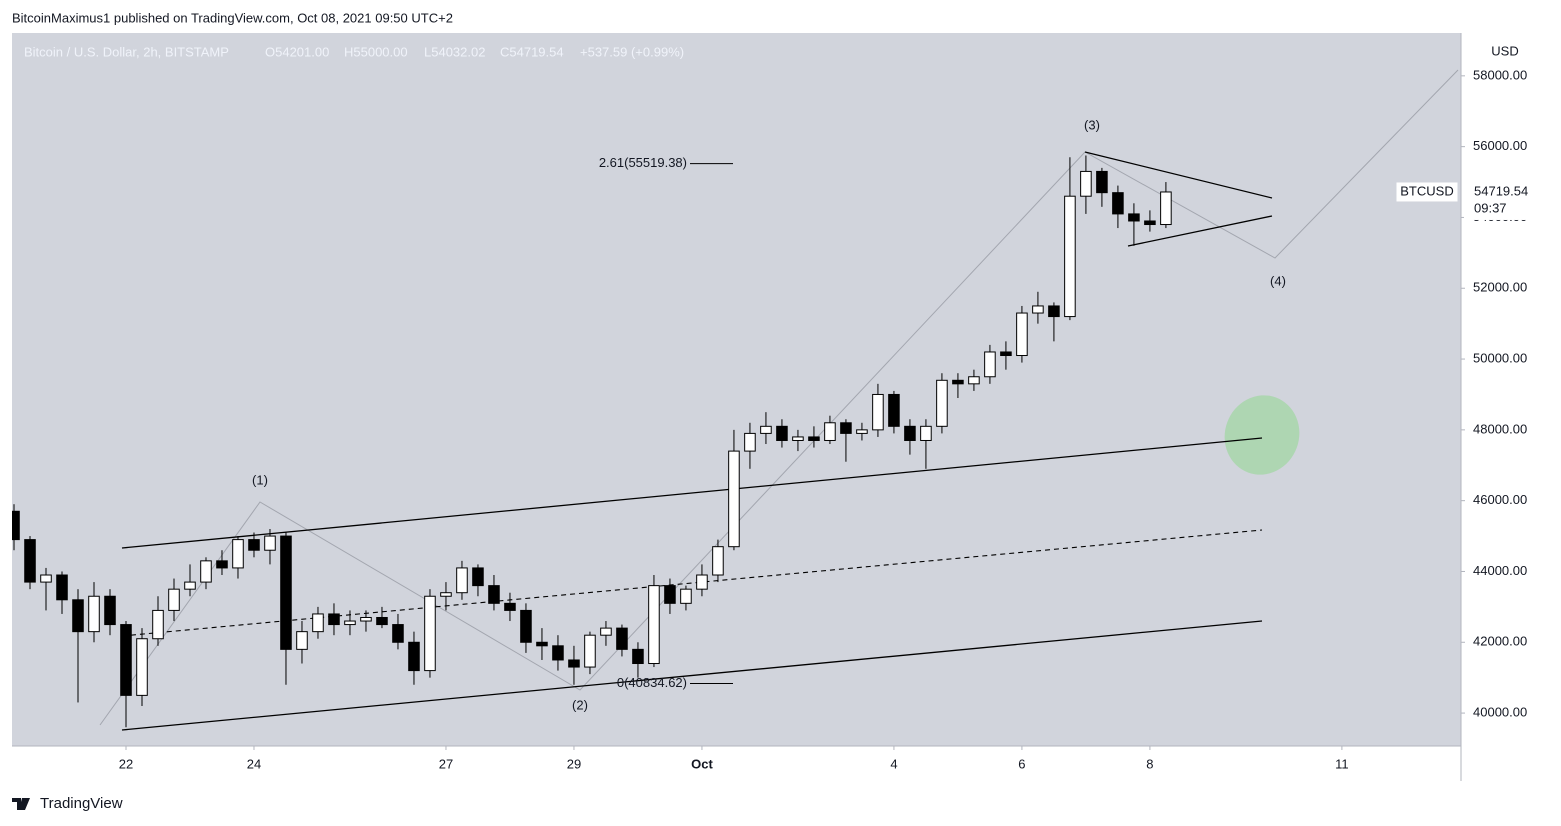  Describe the element at coordinates (1342, 763) in the screenshot. I see `x-tick-label: 11` at that location.